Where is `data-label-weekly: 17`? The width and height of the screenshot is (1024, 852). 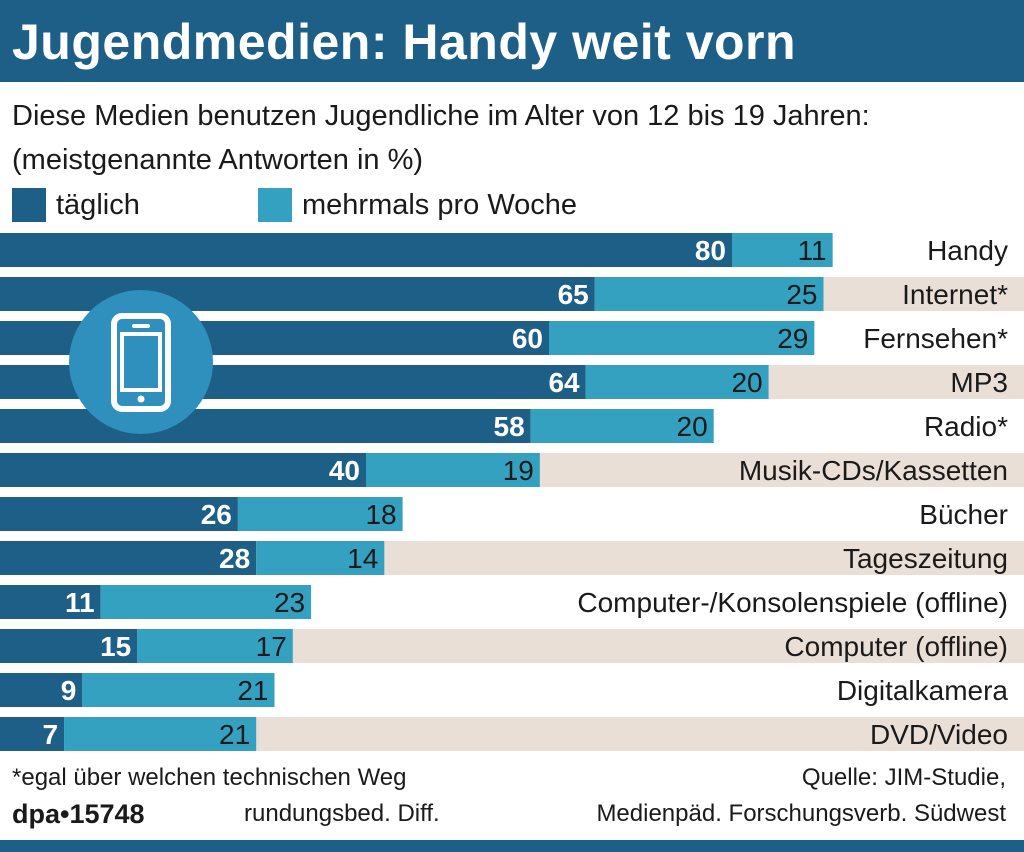 data-label-weekly: 17 is located at coordinates (271, 646).